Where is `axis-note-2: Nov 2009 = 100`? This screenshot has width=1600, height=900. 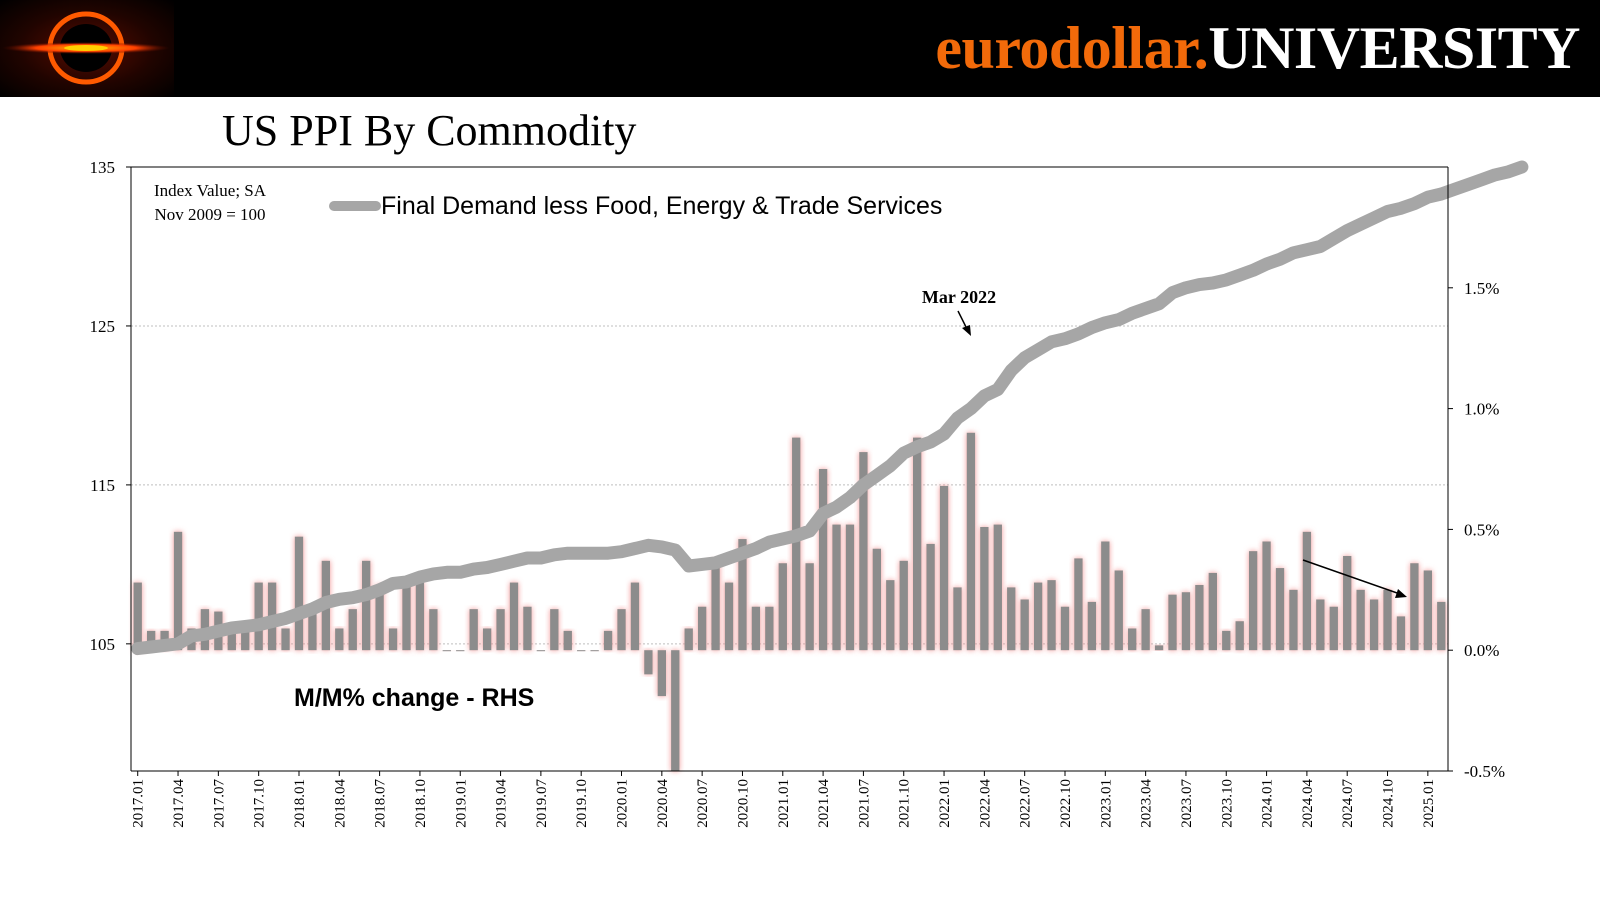 axis-note-2: Nov 2009 = 100 is located at coordinates (209, 214).